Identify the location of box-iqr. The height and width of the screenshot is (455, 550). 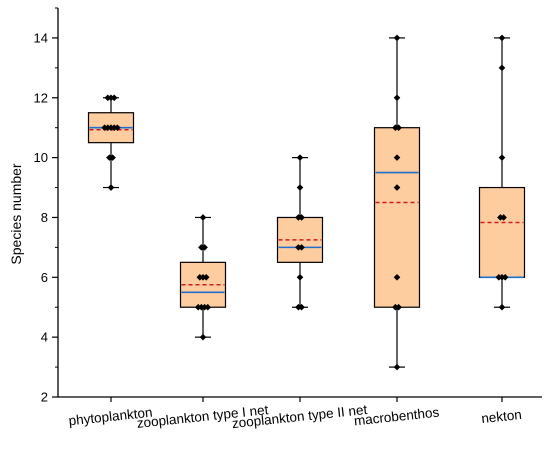
(502, 232).